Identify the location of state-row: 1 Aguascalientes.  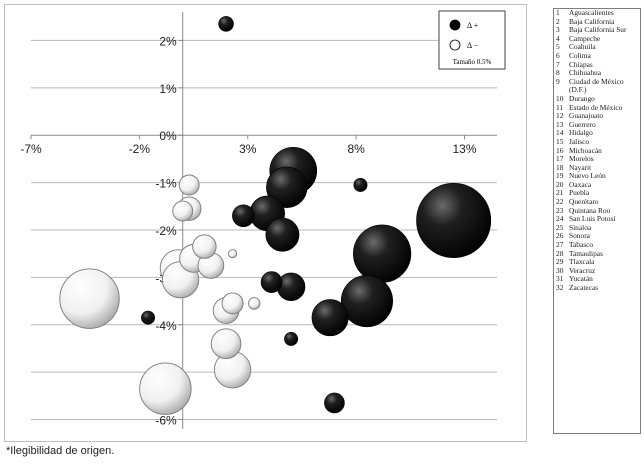
(597, 13).